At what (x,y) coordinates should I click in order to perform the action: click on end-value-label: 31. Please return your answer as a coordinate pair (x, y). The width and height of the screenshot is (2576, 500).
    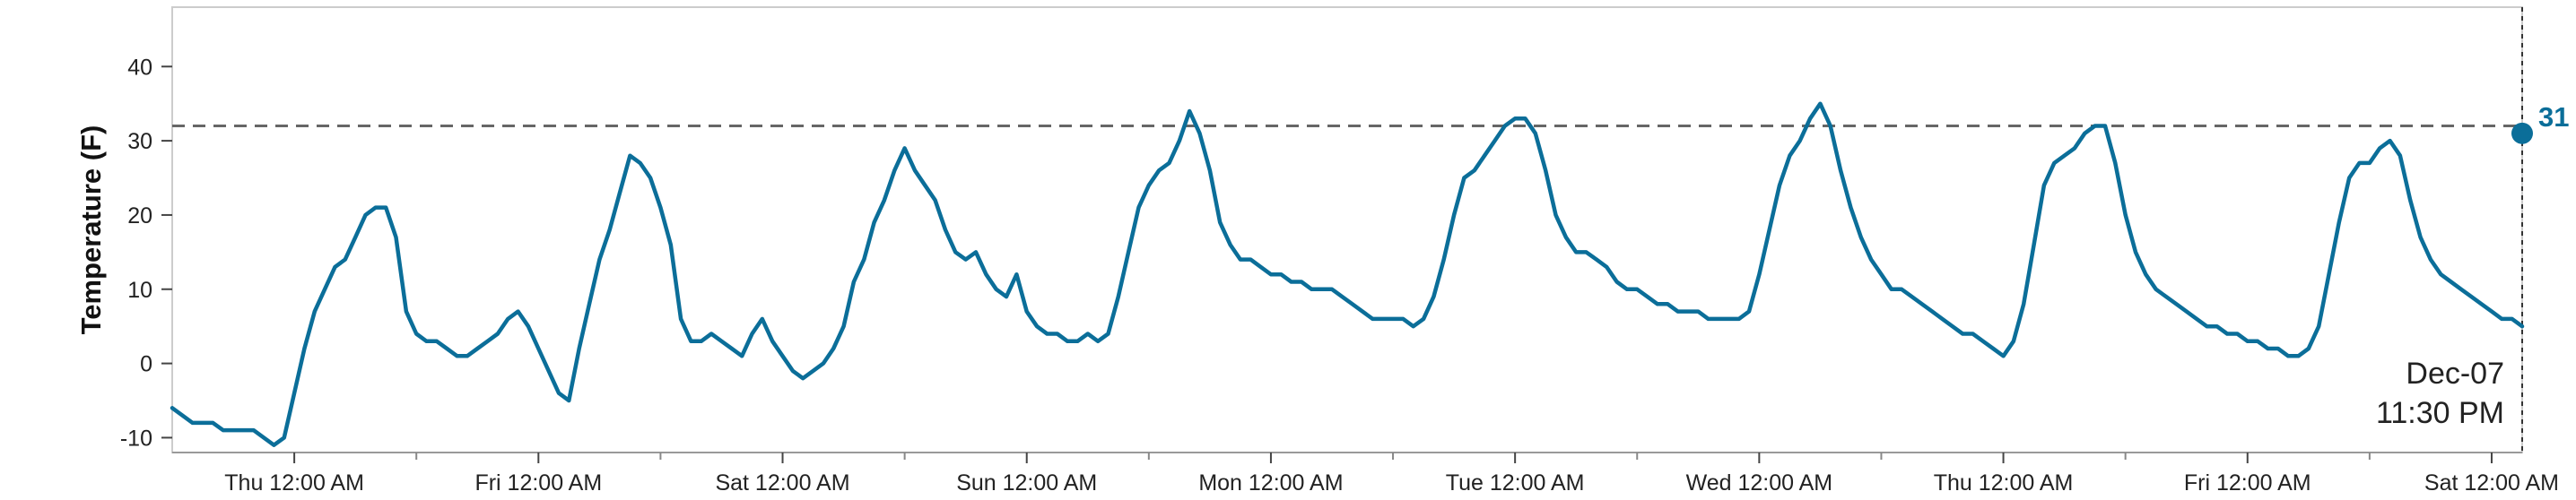
    Looking at the image, I should click on (2553, 117).